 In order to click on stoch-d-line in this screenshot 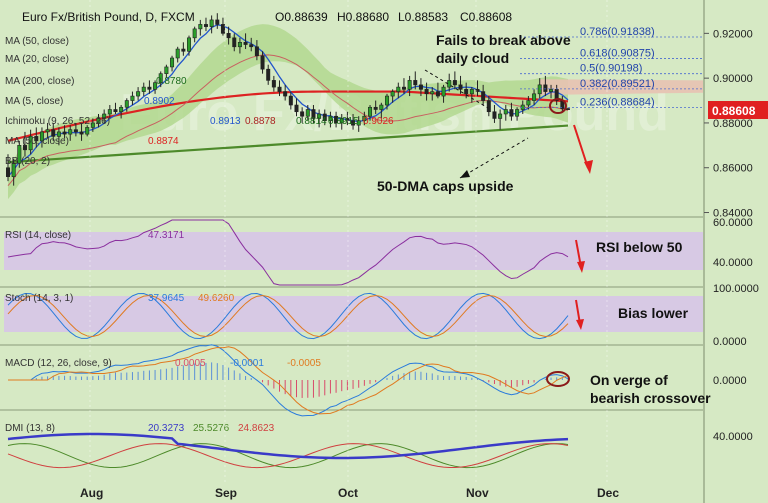, I will do `click(288, 316)`.